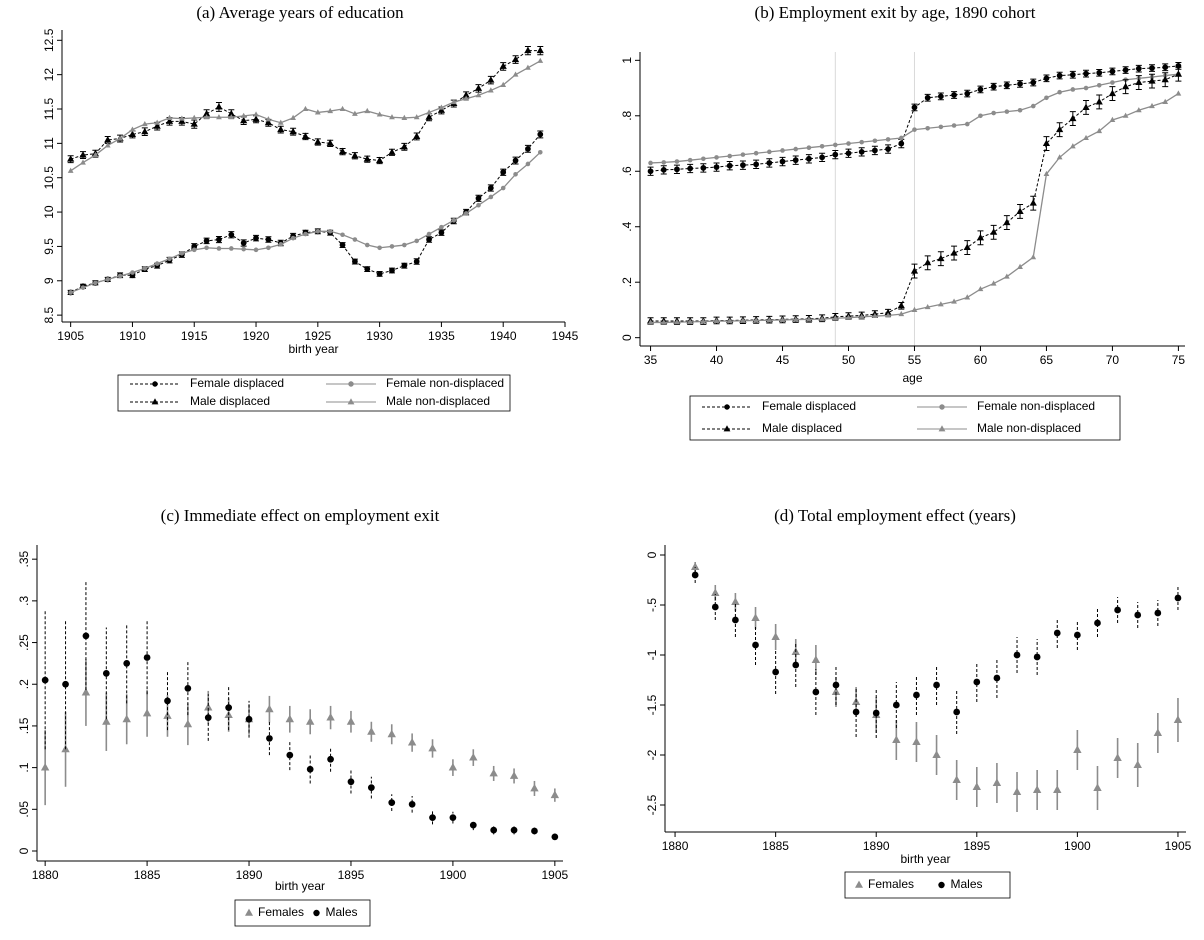  I want to click on legend-label: Females, so click(281, 912).